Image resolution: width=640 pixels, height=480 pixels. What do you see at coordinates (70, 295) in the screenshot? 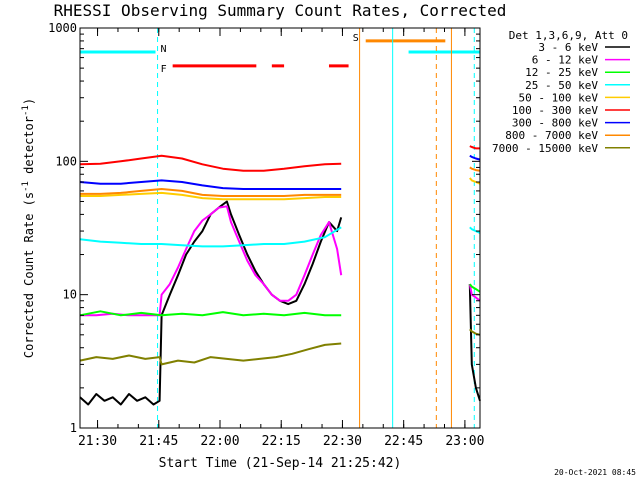
I see `y-tick-label: 10` at bounding box center [70, 295].